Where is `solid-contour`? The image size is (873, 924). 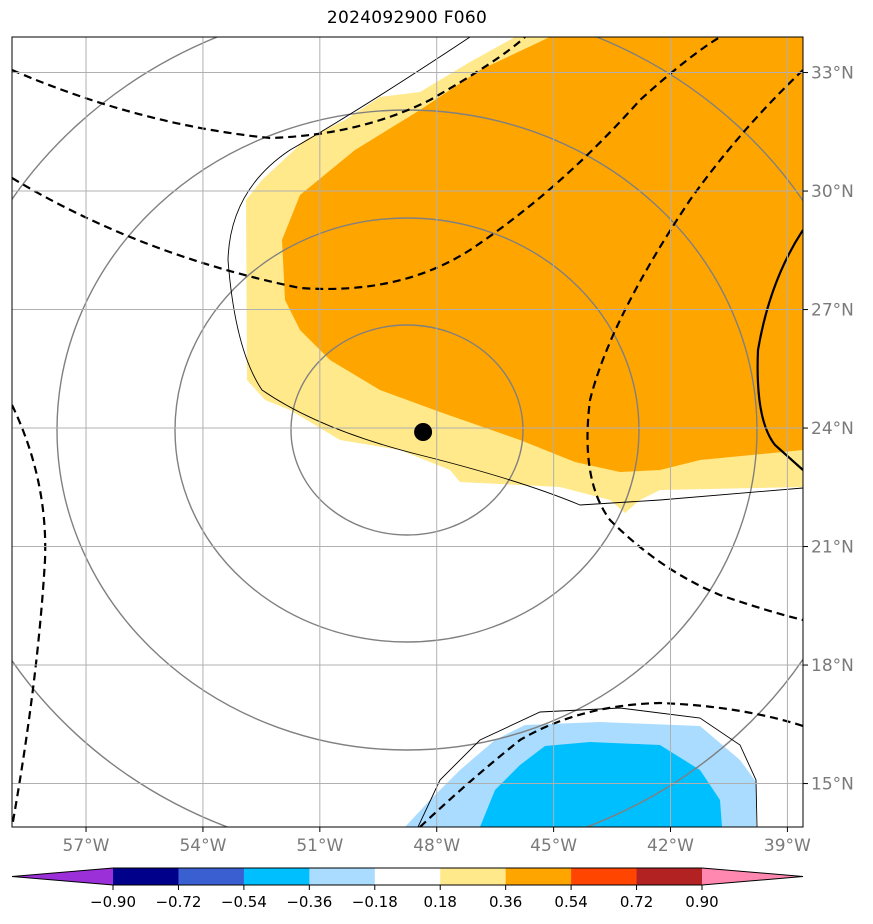 solid-contour is located at coordinates (779, 350).